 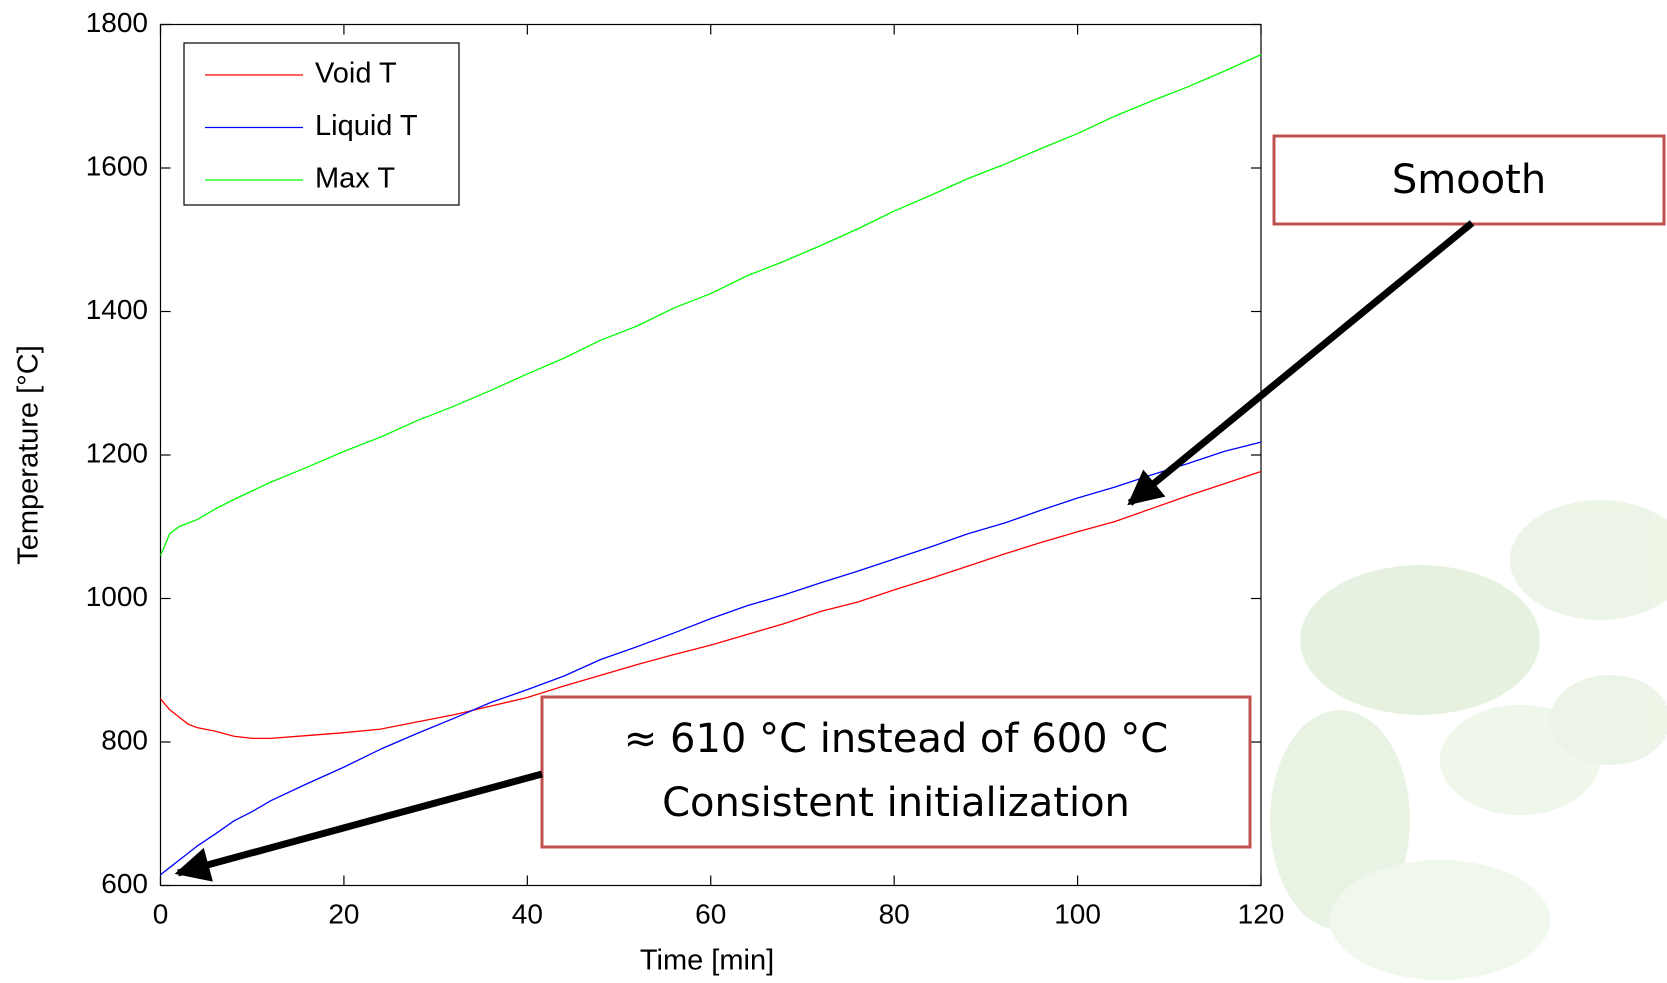 I want to click on annotation-text: Consistent initialization, so click(x=896, y=803).